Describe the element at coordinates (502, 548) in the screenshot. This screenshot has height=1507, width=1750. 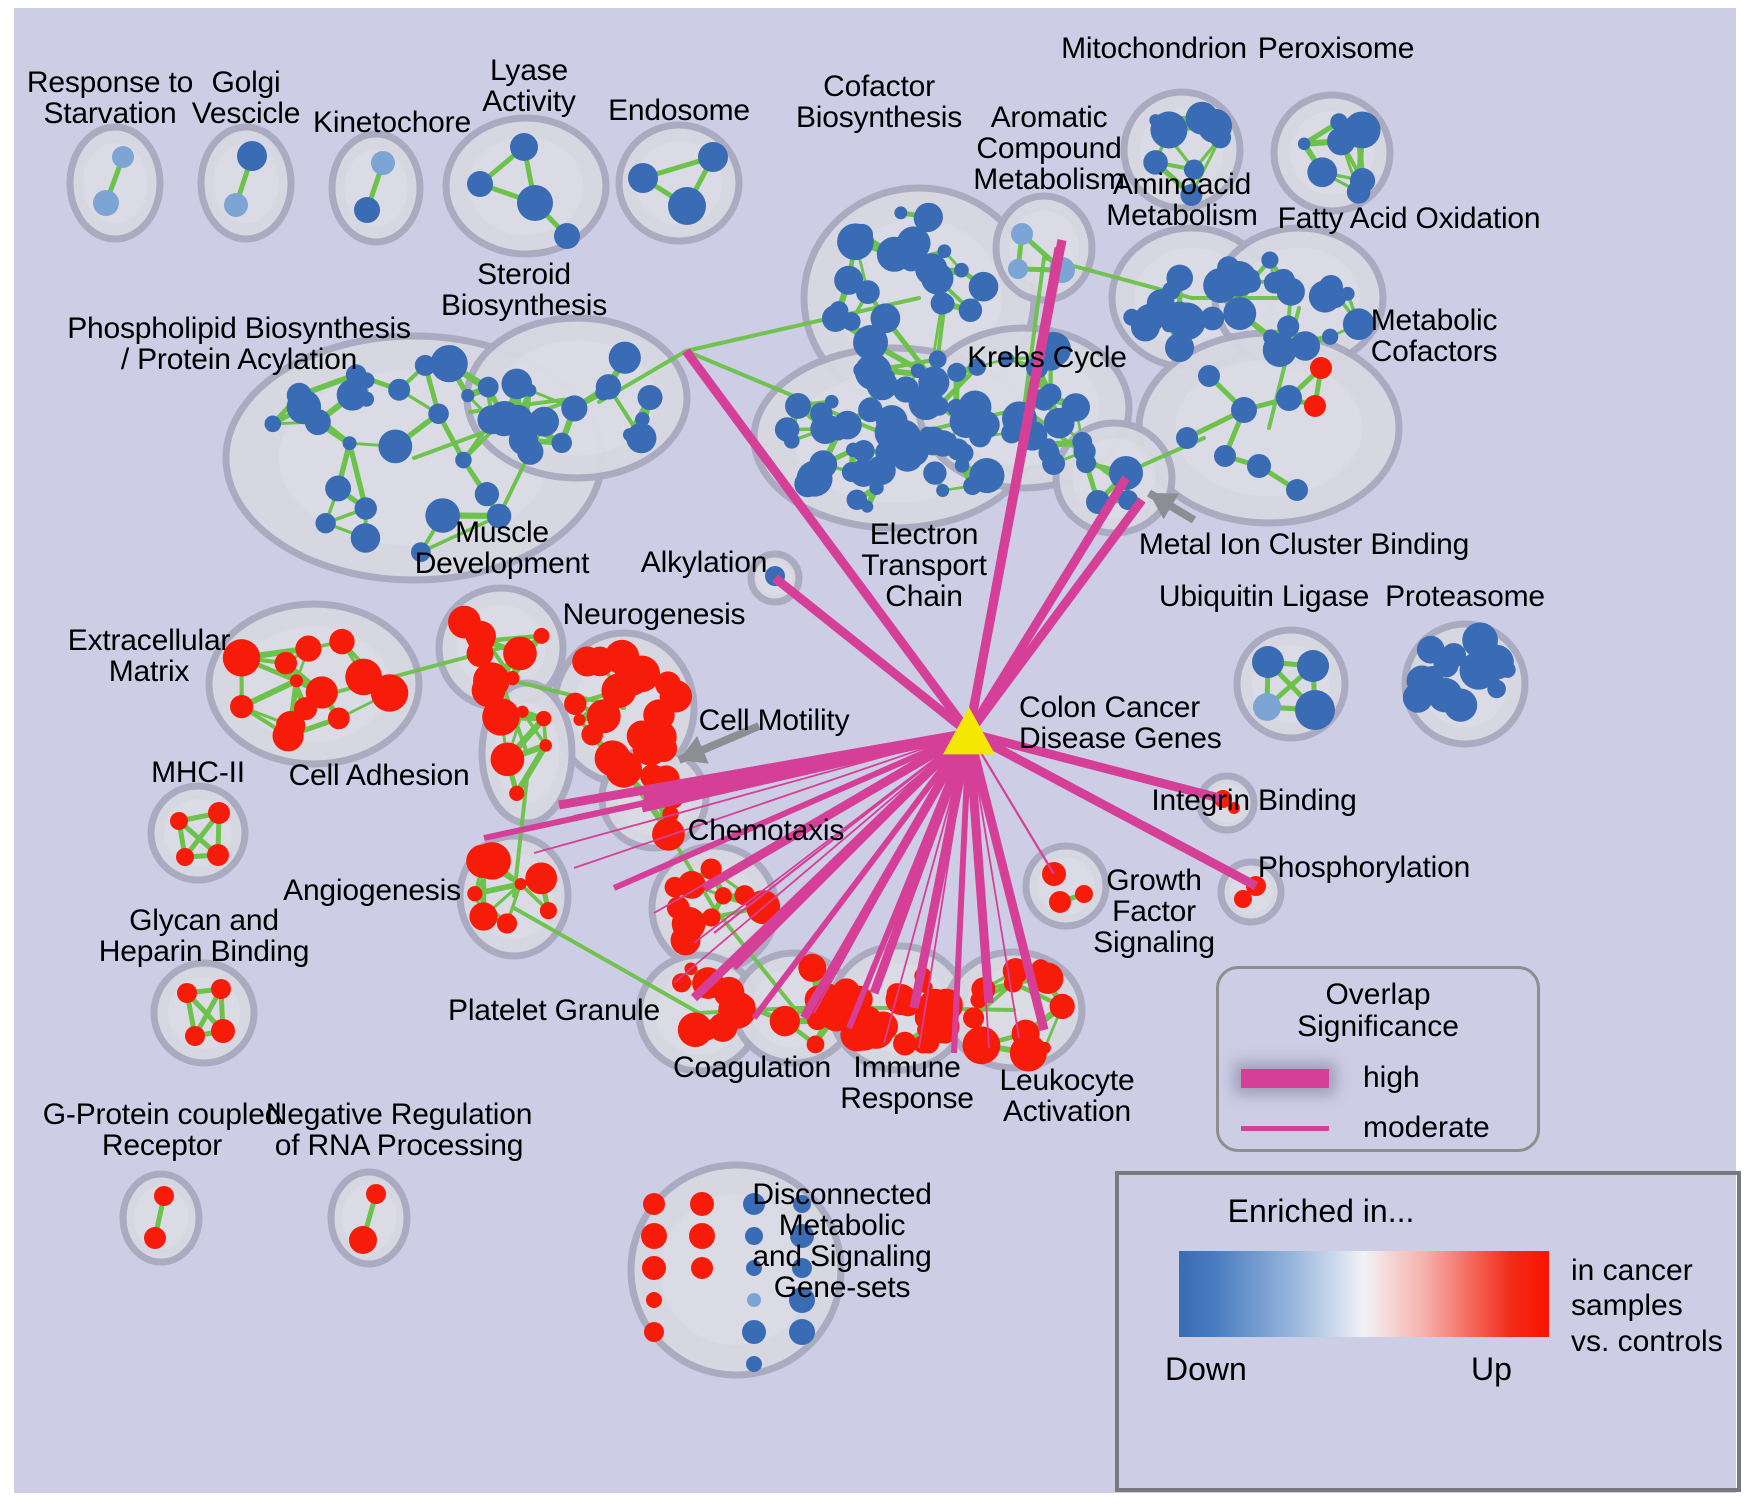
I see `cluster-label-muscle-development: Muscle Development` at that location.